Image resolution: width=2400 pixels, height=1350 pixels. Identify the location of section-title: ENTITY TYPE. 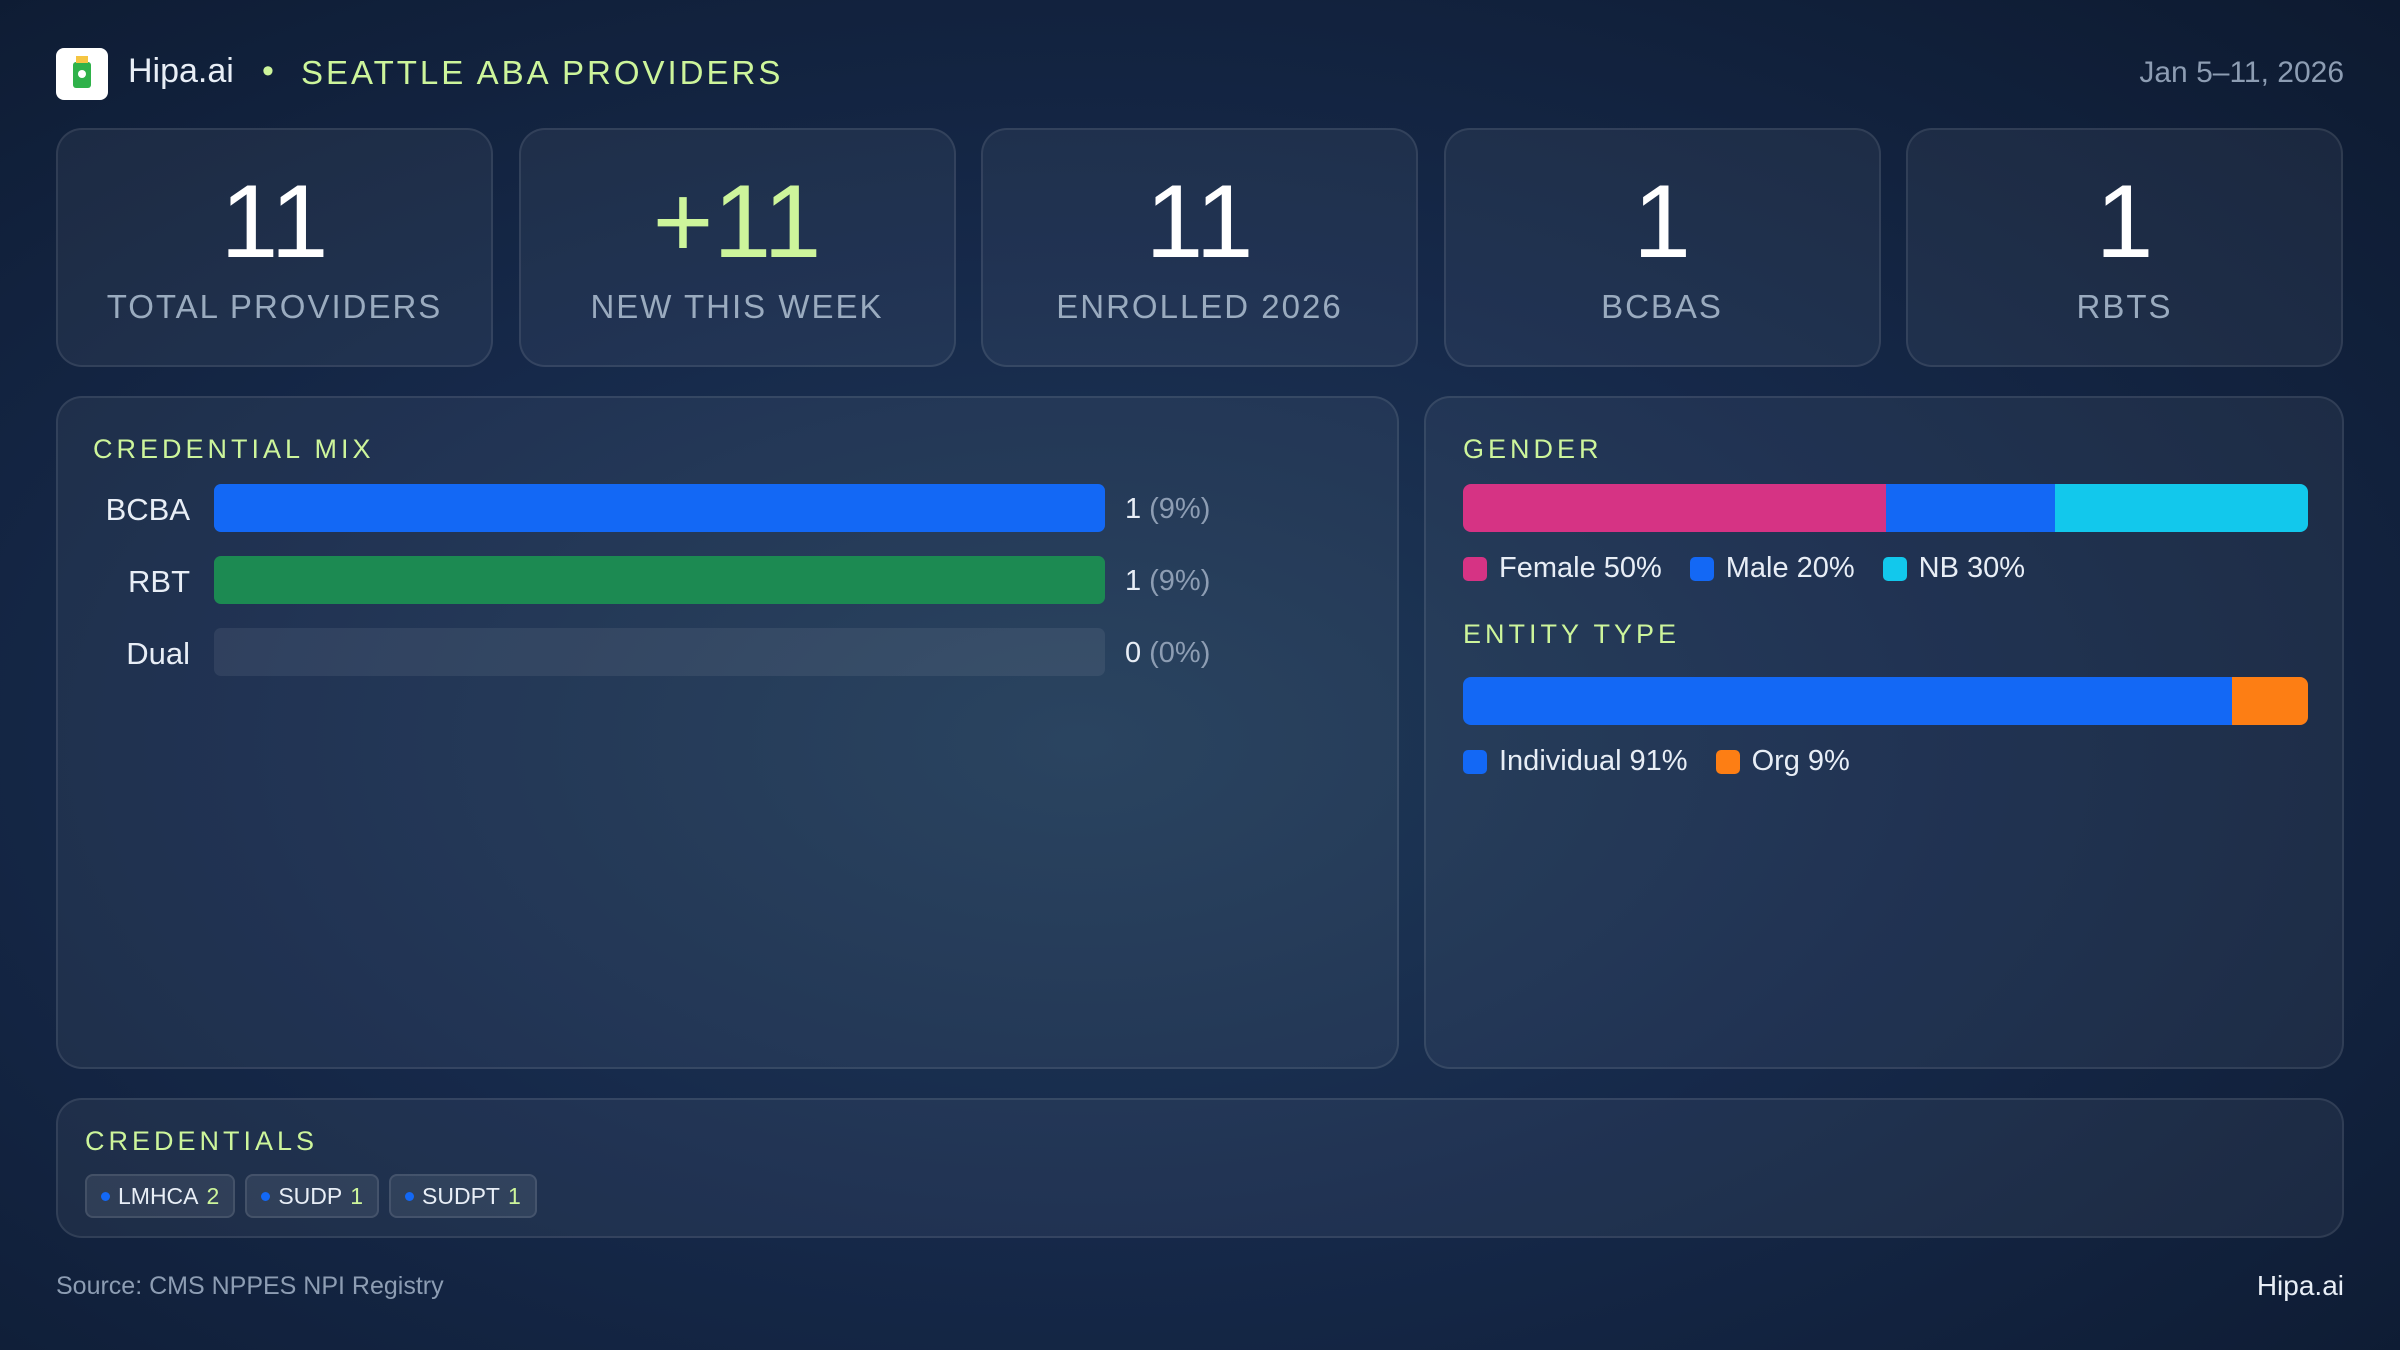
(1572, 634).